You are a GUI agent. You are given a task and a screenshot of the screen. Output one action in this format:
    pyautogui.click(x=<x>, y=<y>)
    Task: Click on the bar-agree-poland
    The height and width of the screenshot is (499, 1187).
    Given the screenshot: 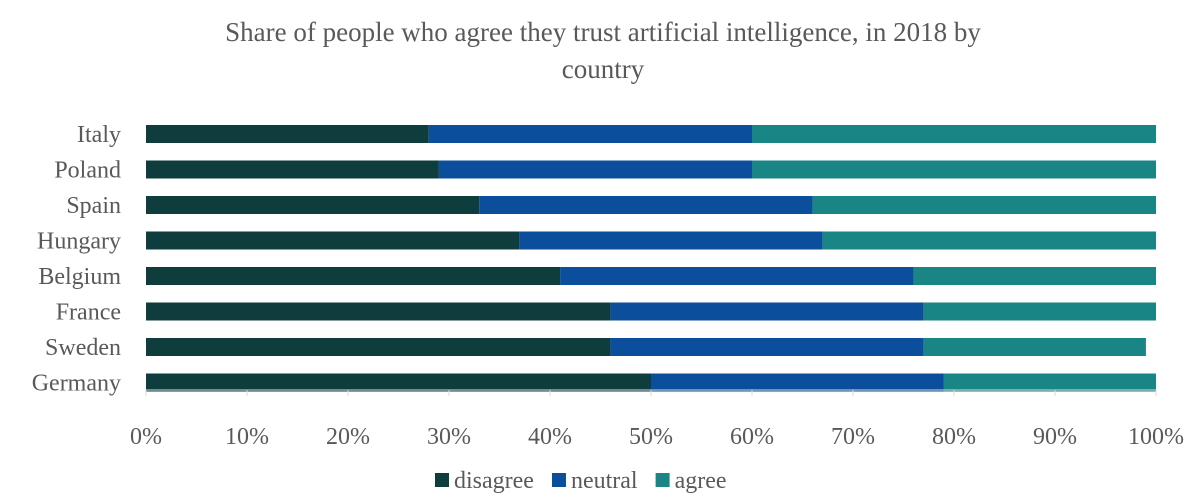 What is the action you would take?
    pyautogui.click(x=954, y=169)
    